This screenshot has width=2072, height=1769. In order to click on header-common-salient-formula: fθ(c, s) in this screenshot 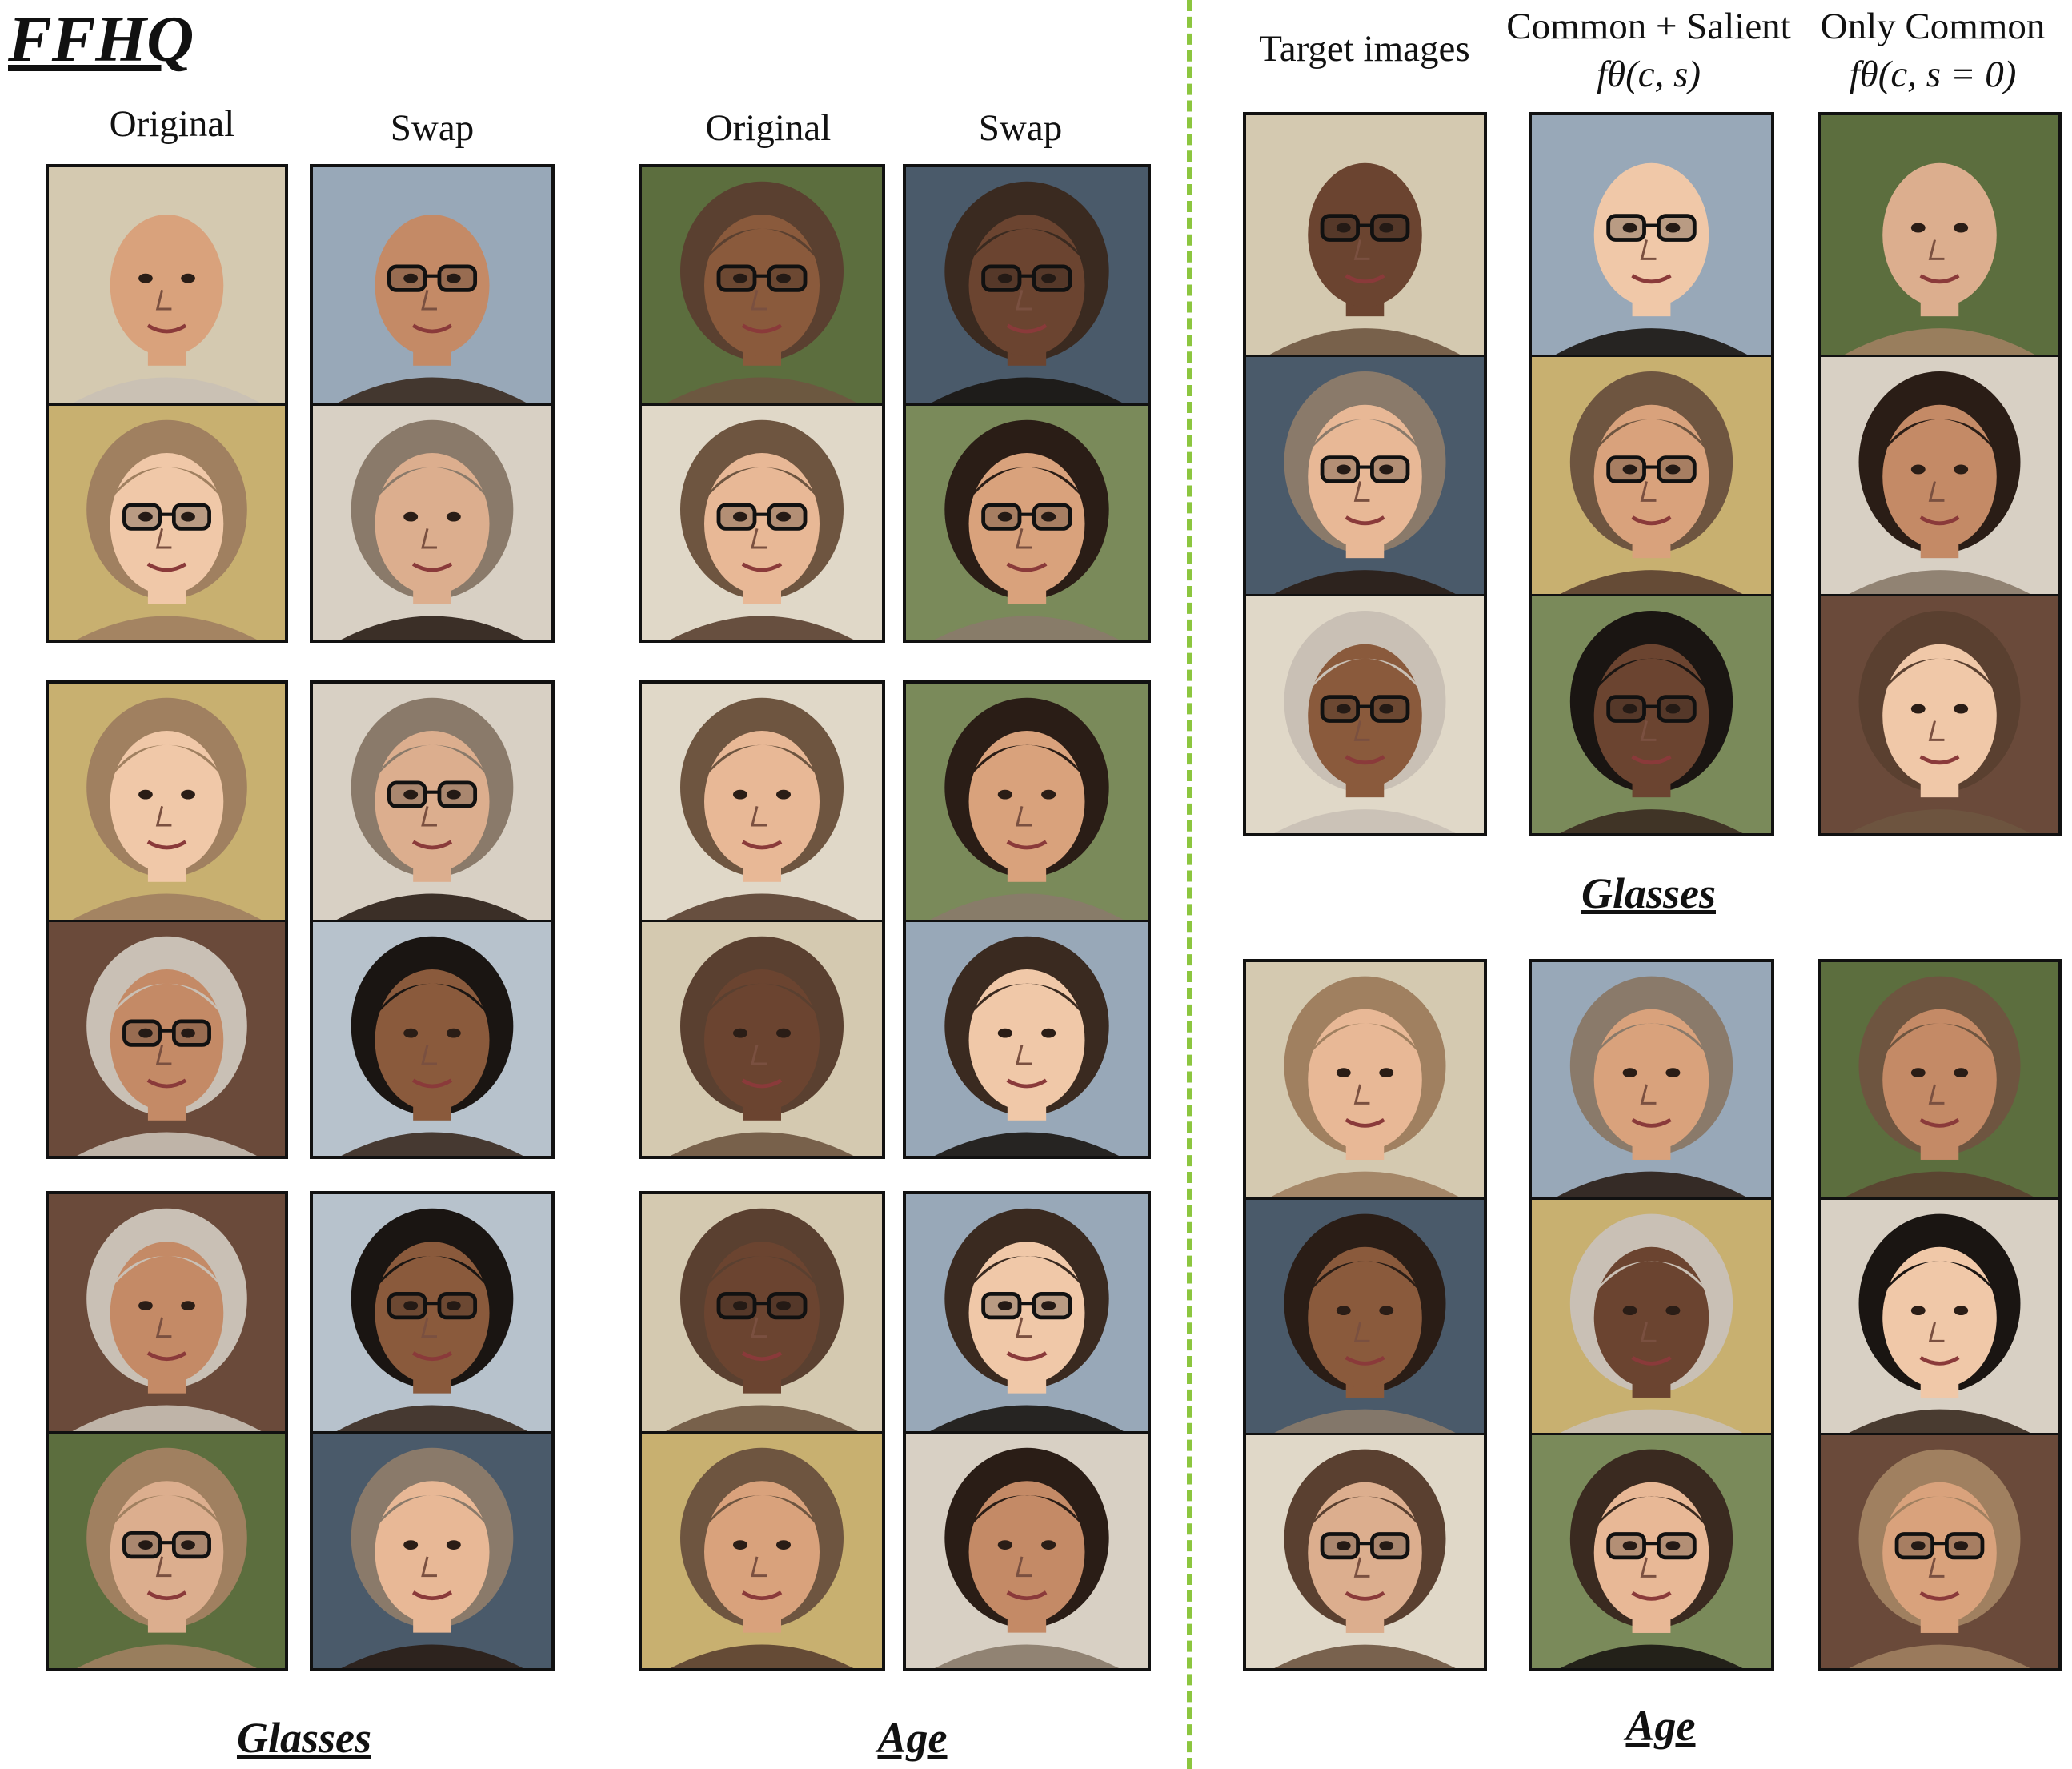, I will do `click(1648, 74)`.